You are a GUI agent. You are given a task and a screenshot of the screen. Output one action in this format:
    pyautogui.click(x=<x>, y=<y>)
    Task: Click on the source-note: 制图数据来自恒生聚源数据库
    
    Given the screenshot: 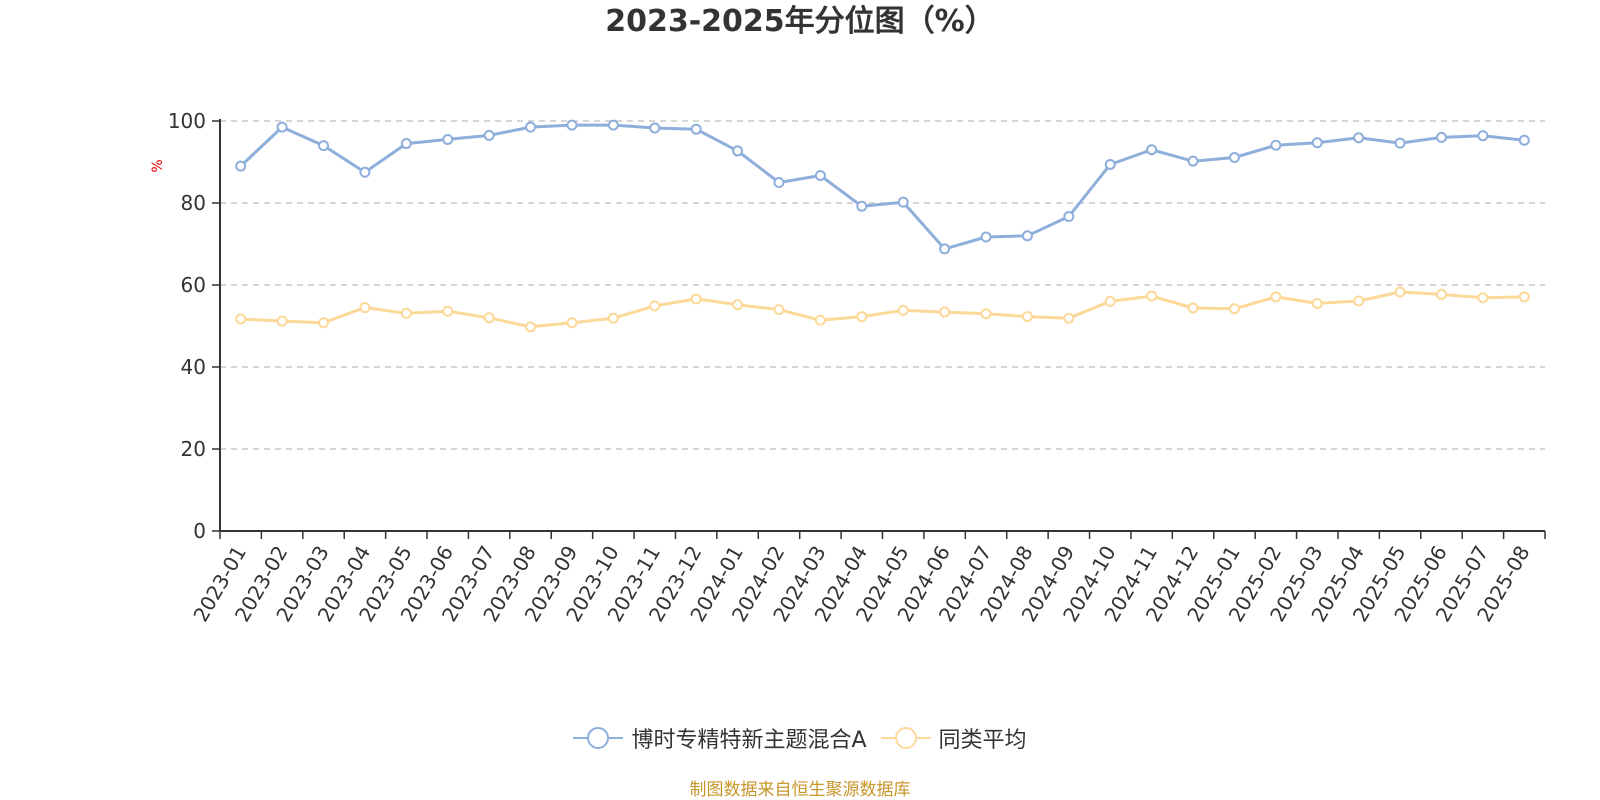 What is the action you would take?
    pyautogui.click(x=800, y=790)
    